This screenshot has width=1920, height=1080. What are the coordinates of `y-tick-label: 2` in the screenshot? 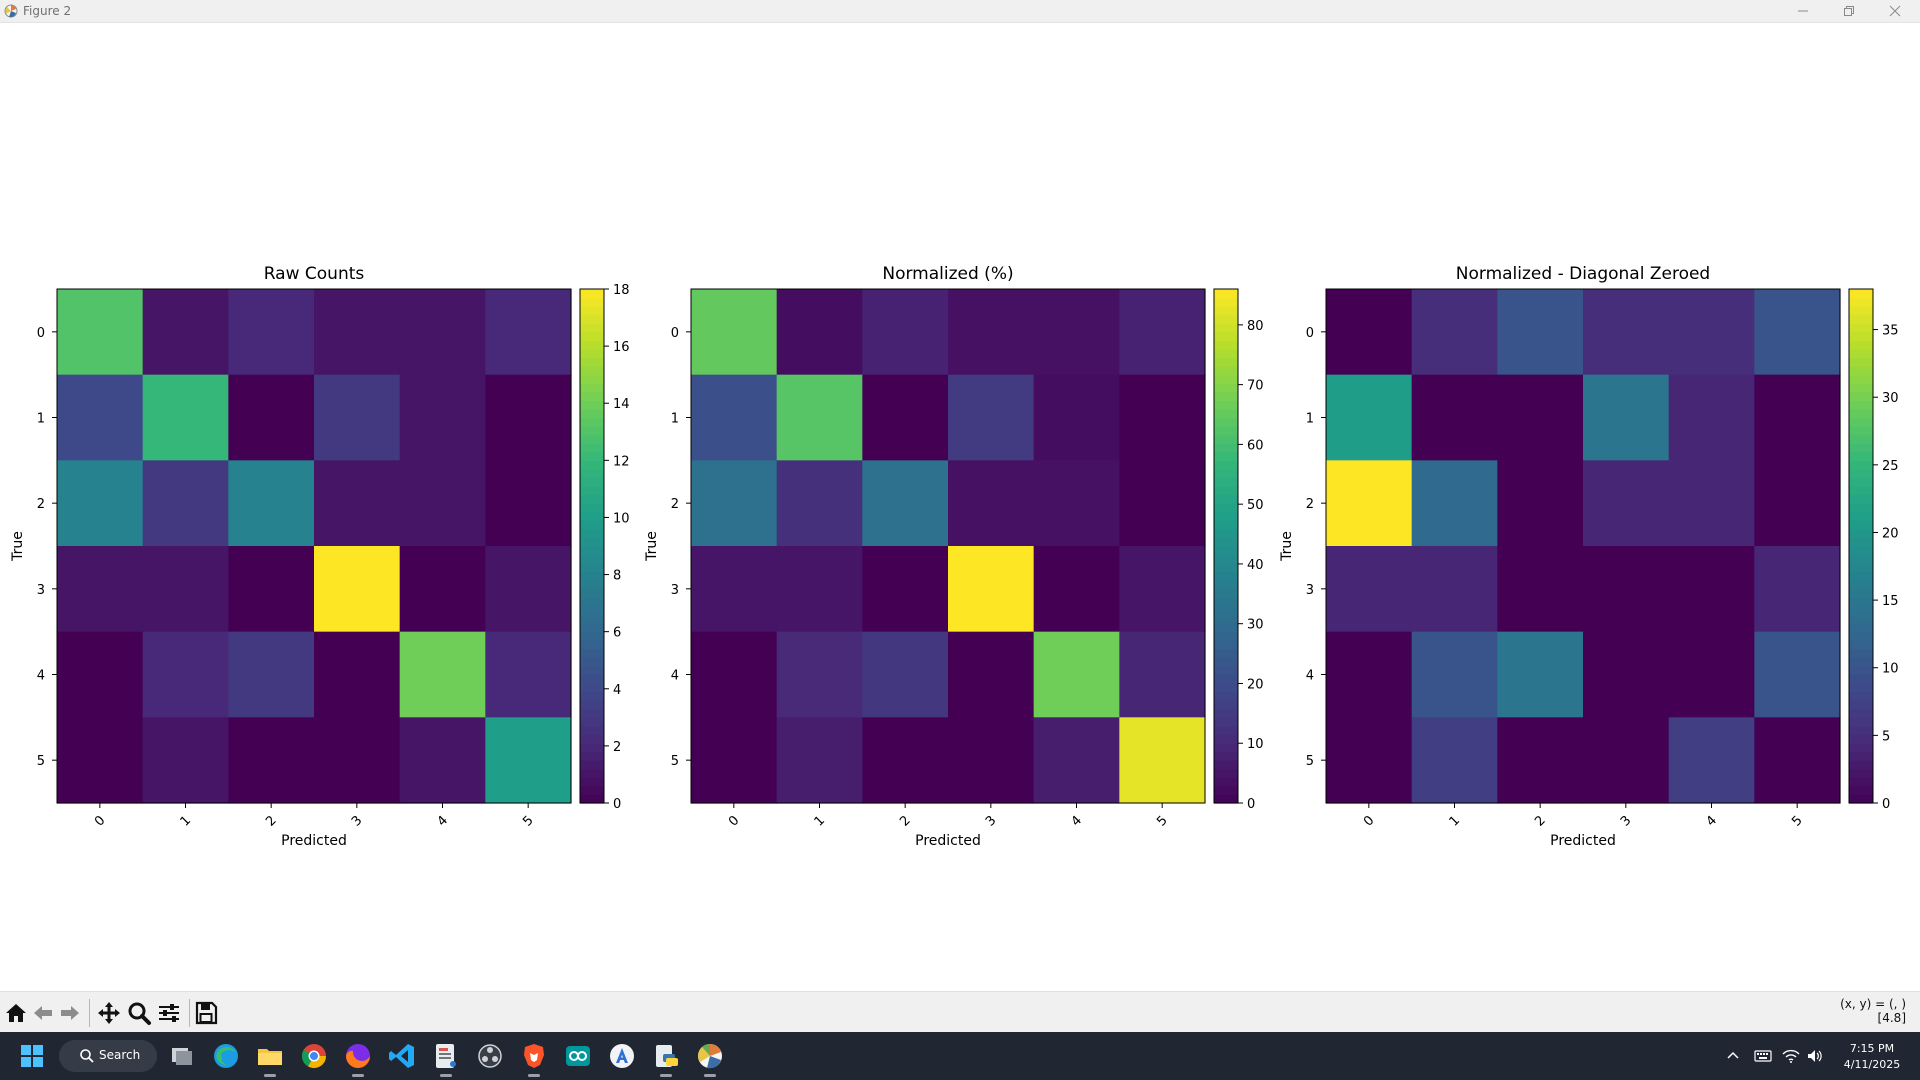 It's located at (1310, 504).